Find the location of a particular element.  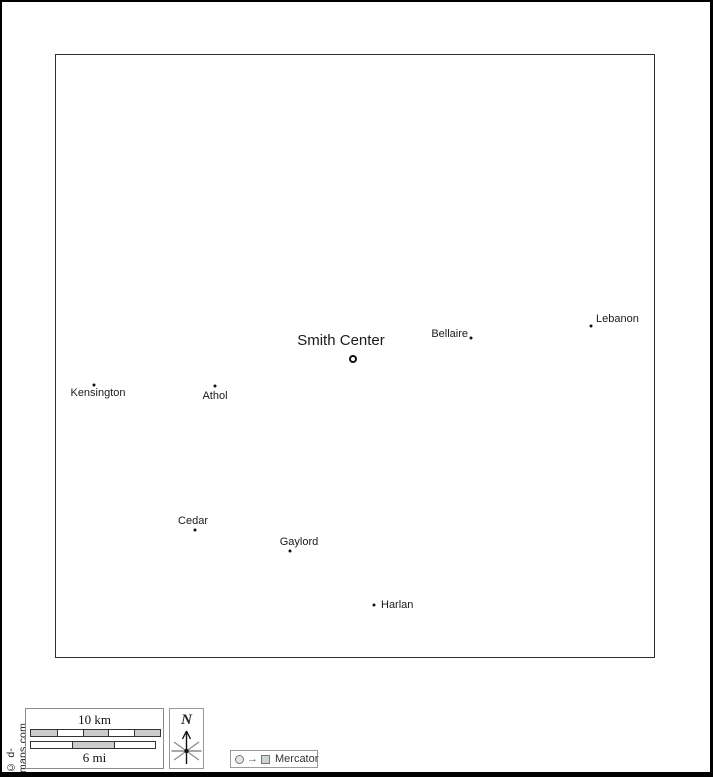

scale-box: 10 km 6 mi is located at coordinates (94, 738).